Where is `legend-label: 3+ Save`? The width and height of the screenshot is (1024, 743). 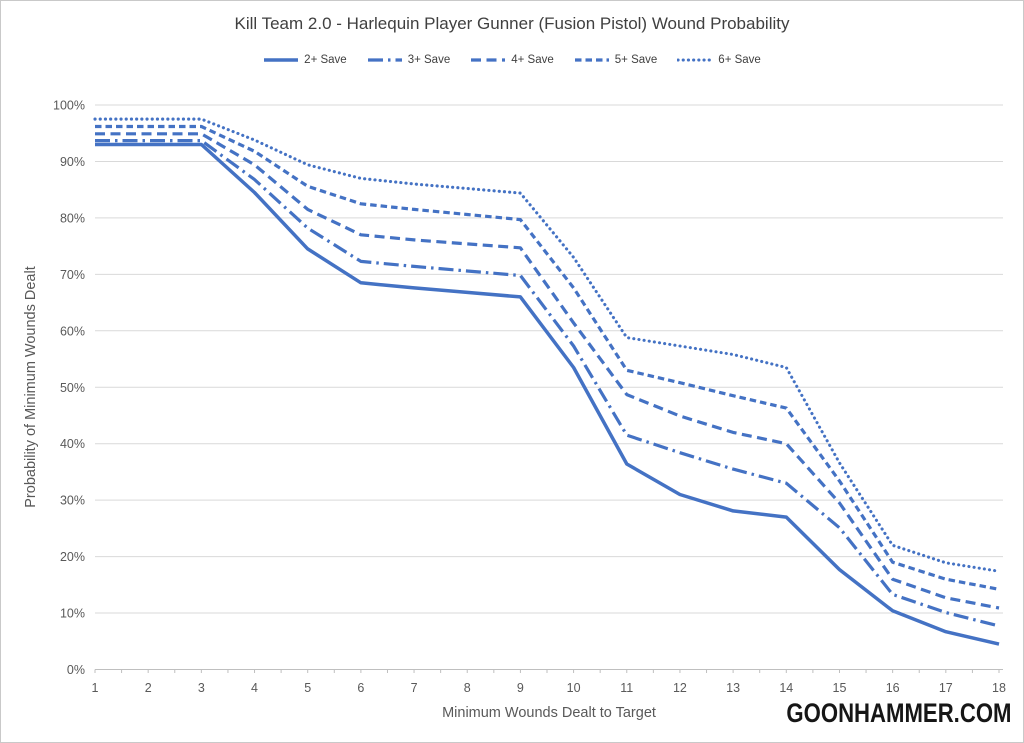
legend-label: 3+ Save is located at coordinates (429, 60).